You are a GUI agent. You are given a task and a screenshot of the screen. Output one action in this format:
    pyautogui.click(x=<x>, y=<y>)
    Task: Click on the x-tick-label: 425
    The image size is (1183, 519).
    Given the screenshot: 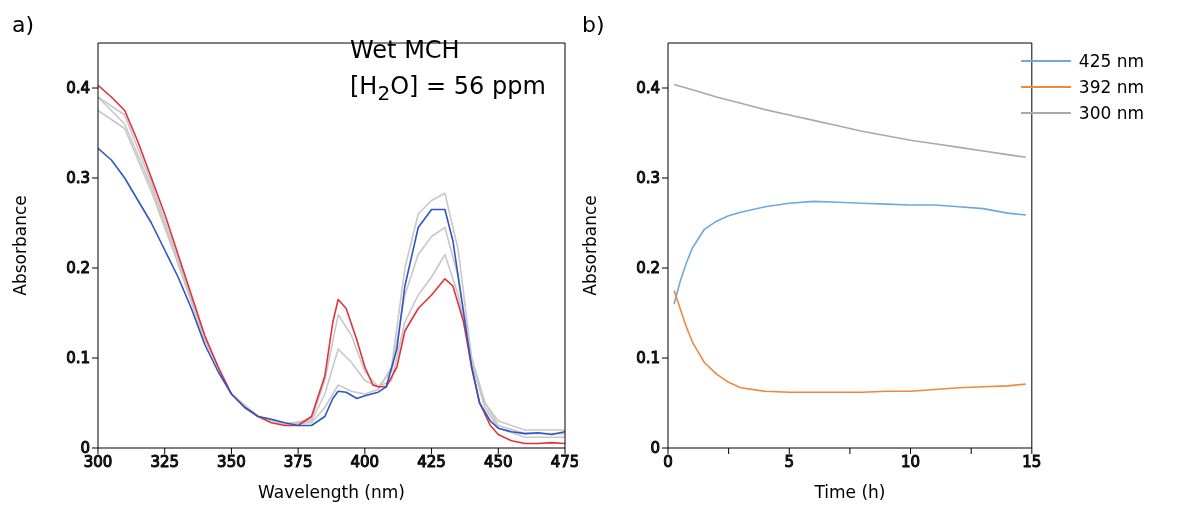 What is the action you would take?
    pyautogui.click(x=431, y=461)
    